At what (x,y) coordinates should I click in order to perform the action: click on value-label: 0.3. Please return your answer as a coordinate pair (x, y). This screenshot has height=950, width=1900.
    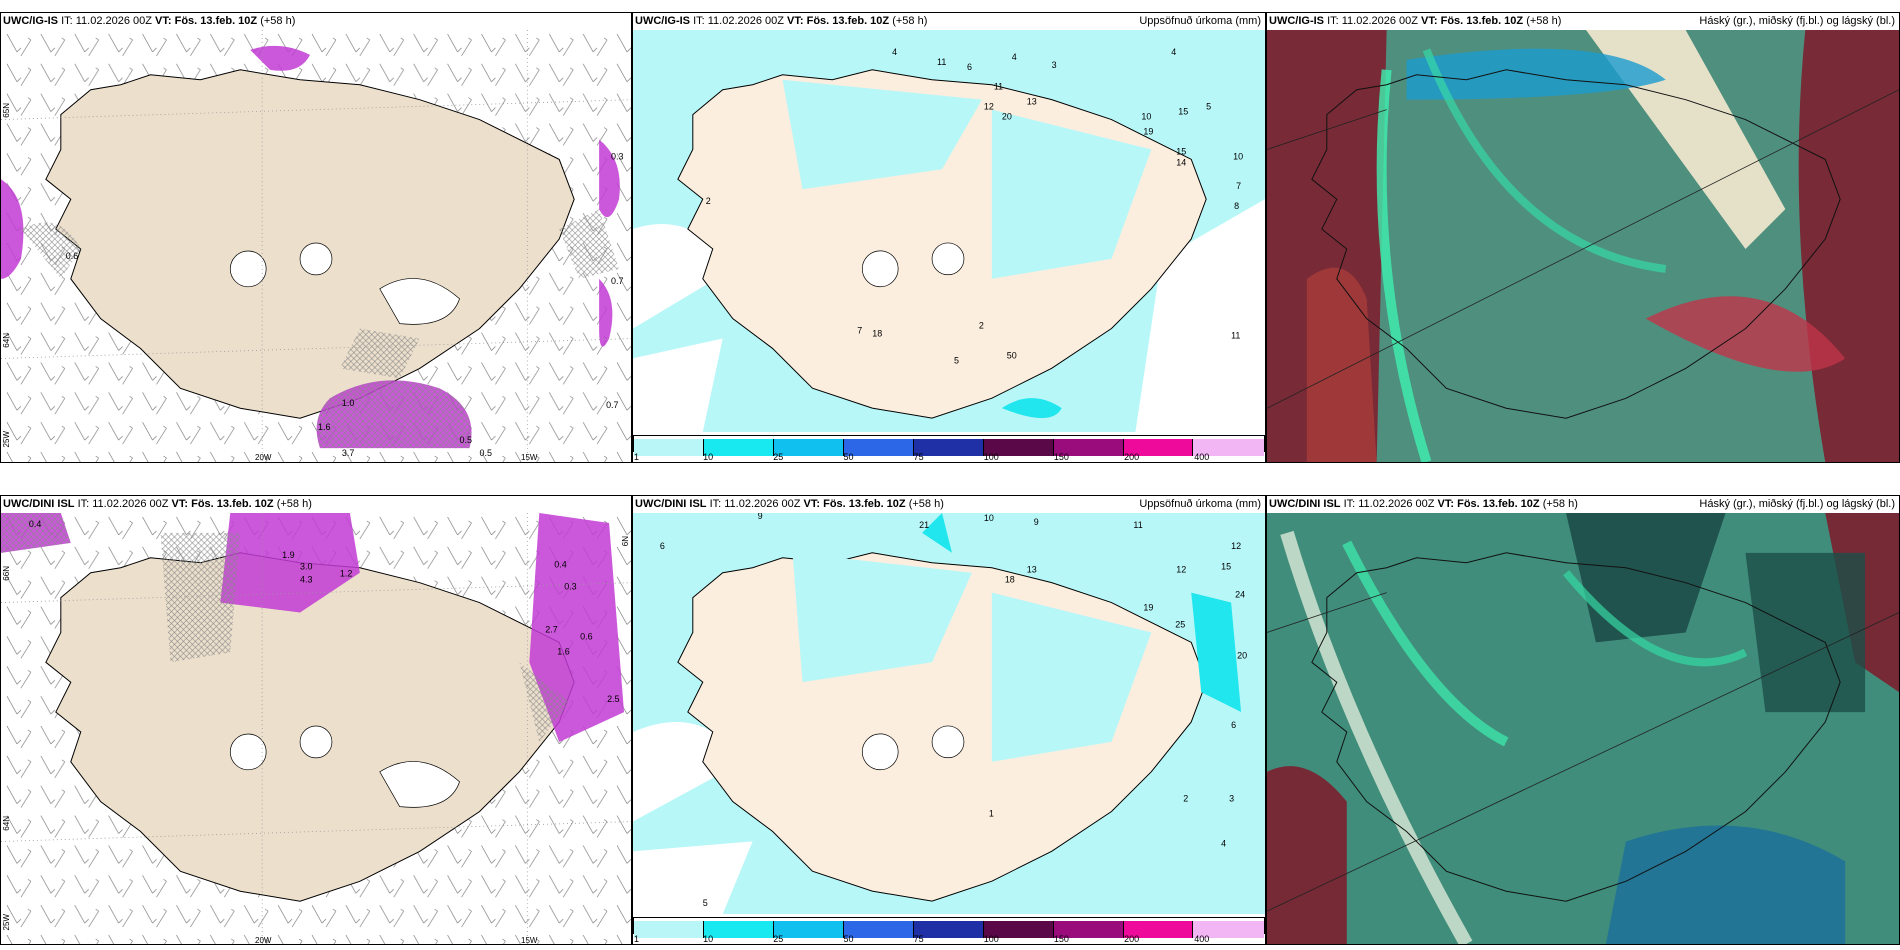
    Looking at the image, I should click on (617, 156).